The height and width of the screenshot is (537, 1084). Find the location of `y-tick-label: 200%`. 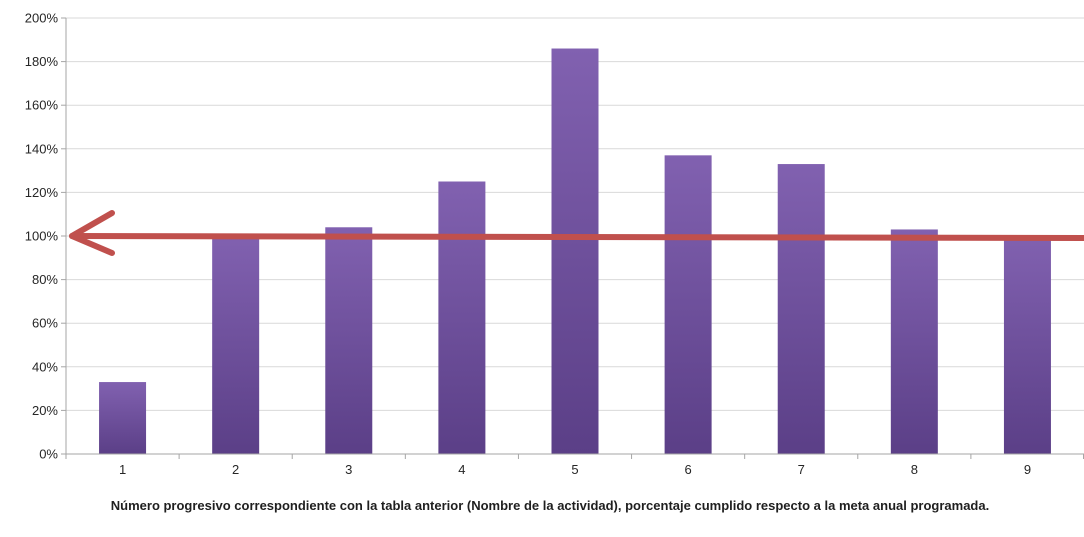

y-tick-label: 200% is located at coordinates (42, 18).